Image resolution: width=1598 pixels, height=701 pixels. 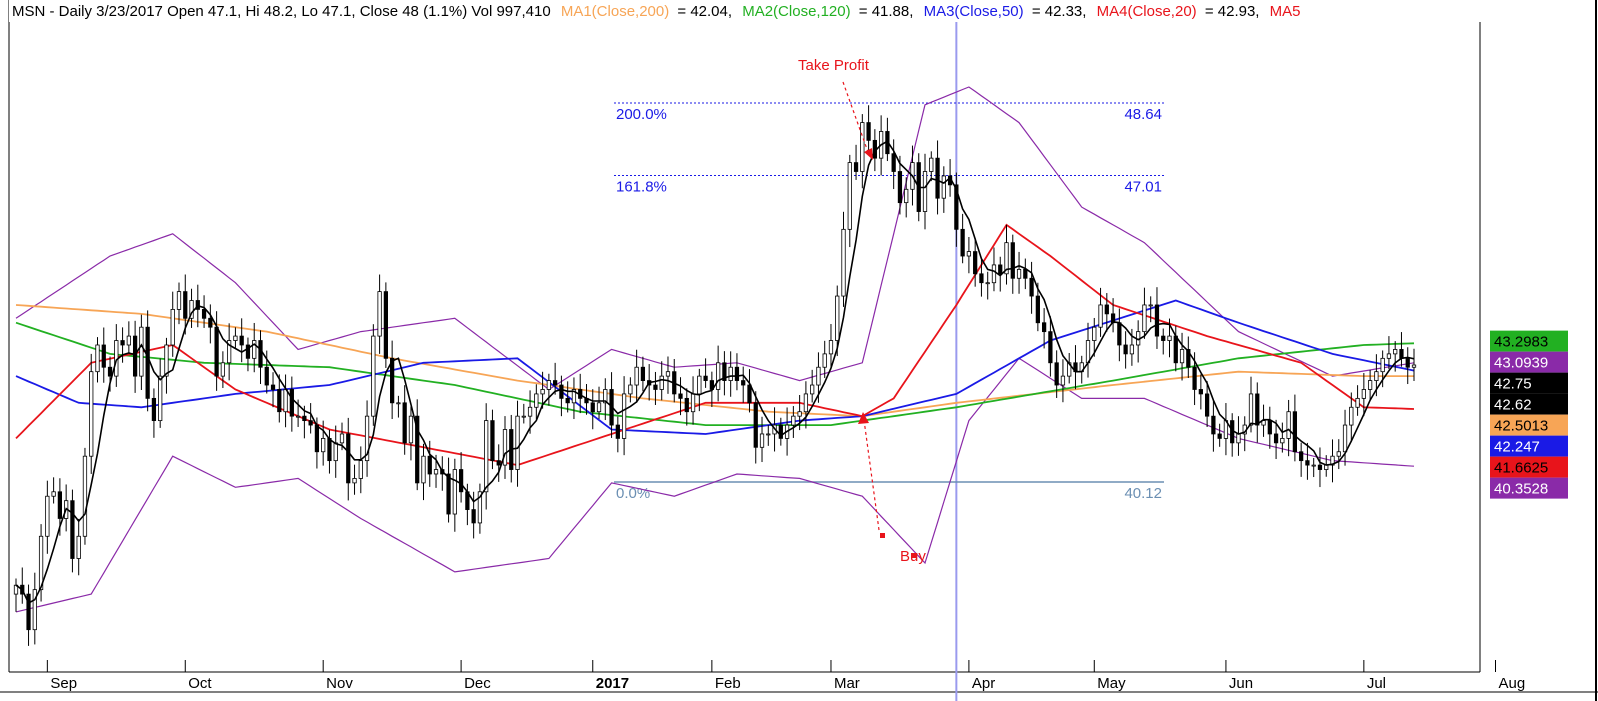 What do you see at coordinates (1241, 683) in the screenshot?
I see `x-tick-label: Jun` at bounding box center [1241, 683].